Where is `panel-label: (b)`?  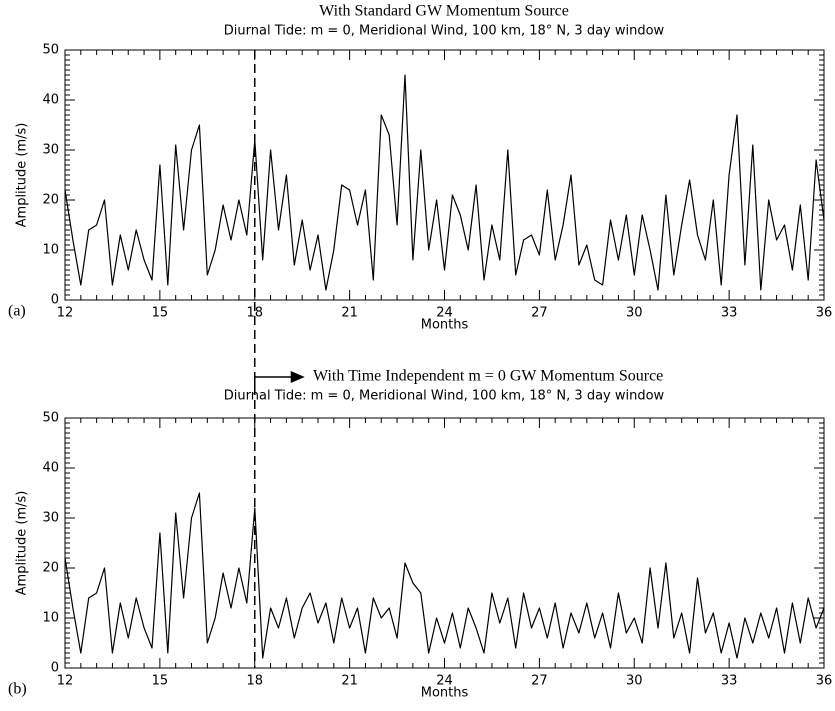 panel-label: (b) is located at coordinates (17, 689).